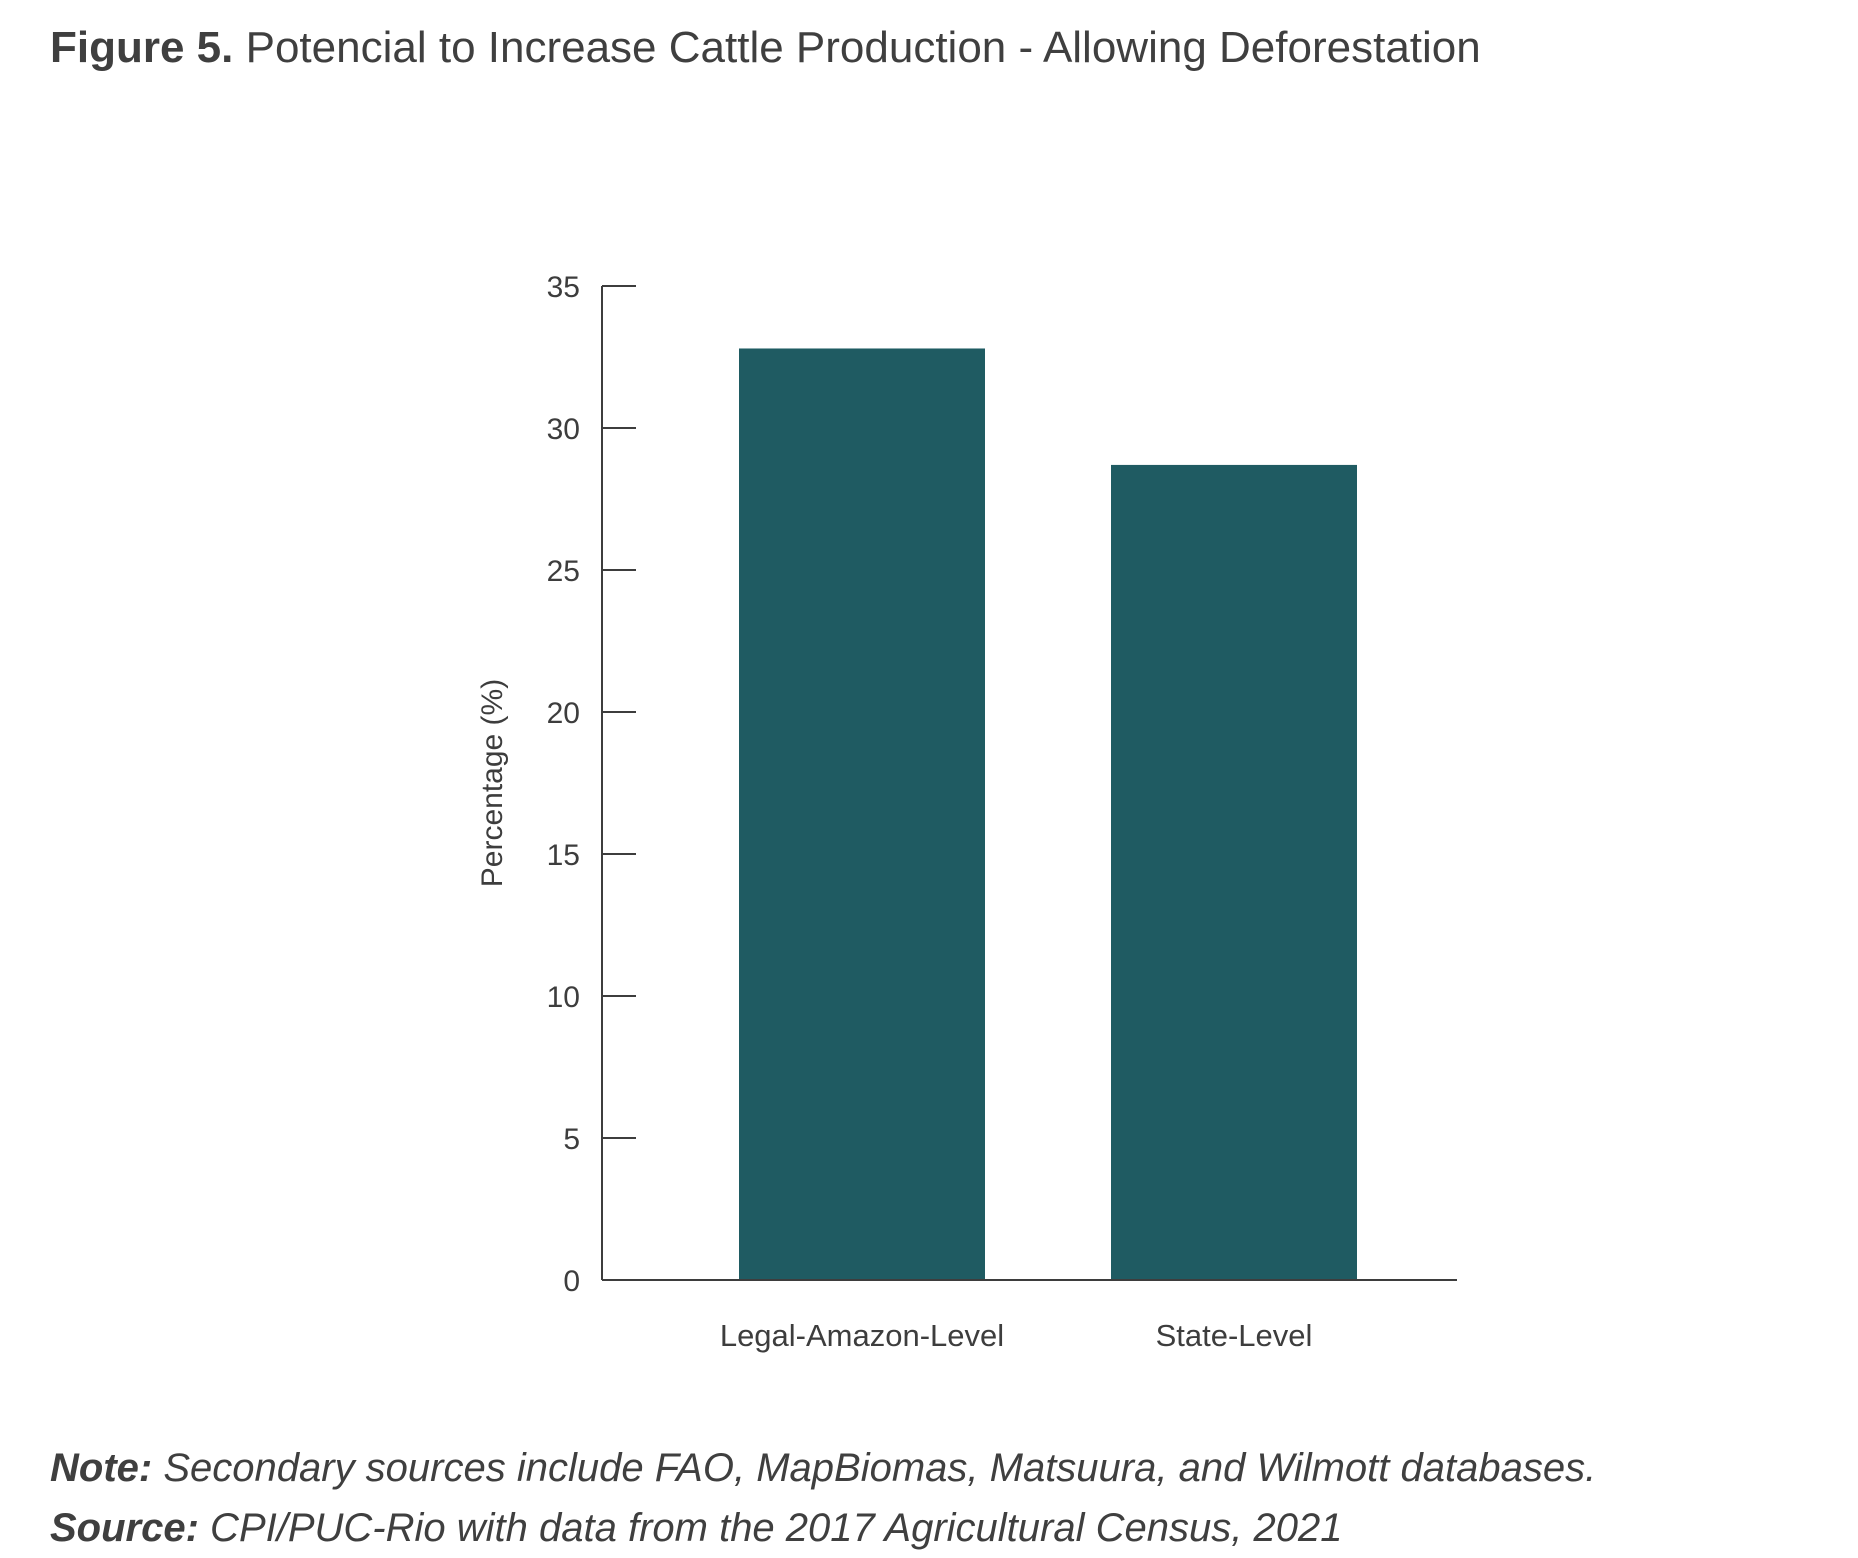  I want to click on x-axis-labels: Legal-Amazon-Level State-Level, so click(1016, 1335).